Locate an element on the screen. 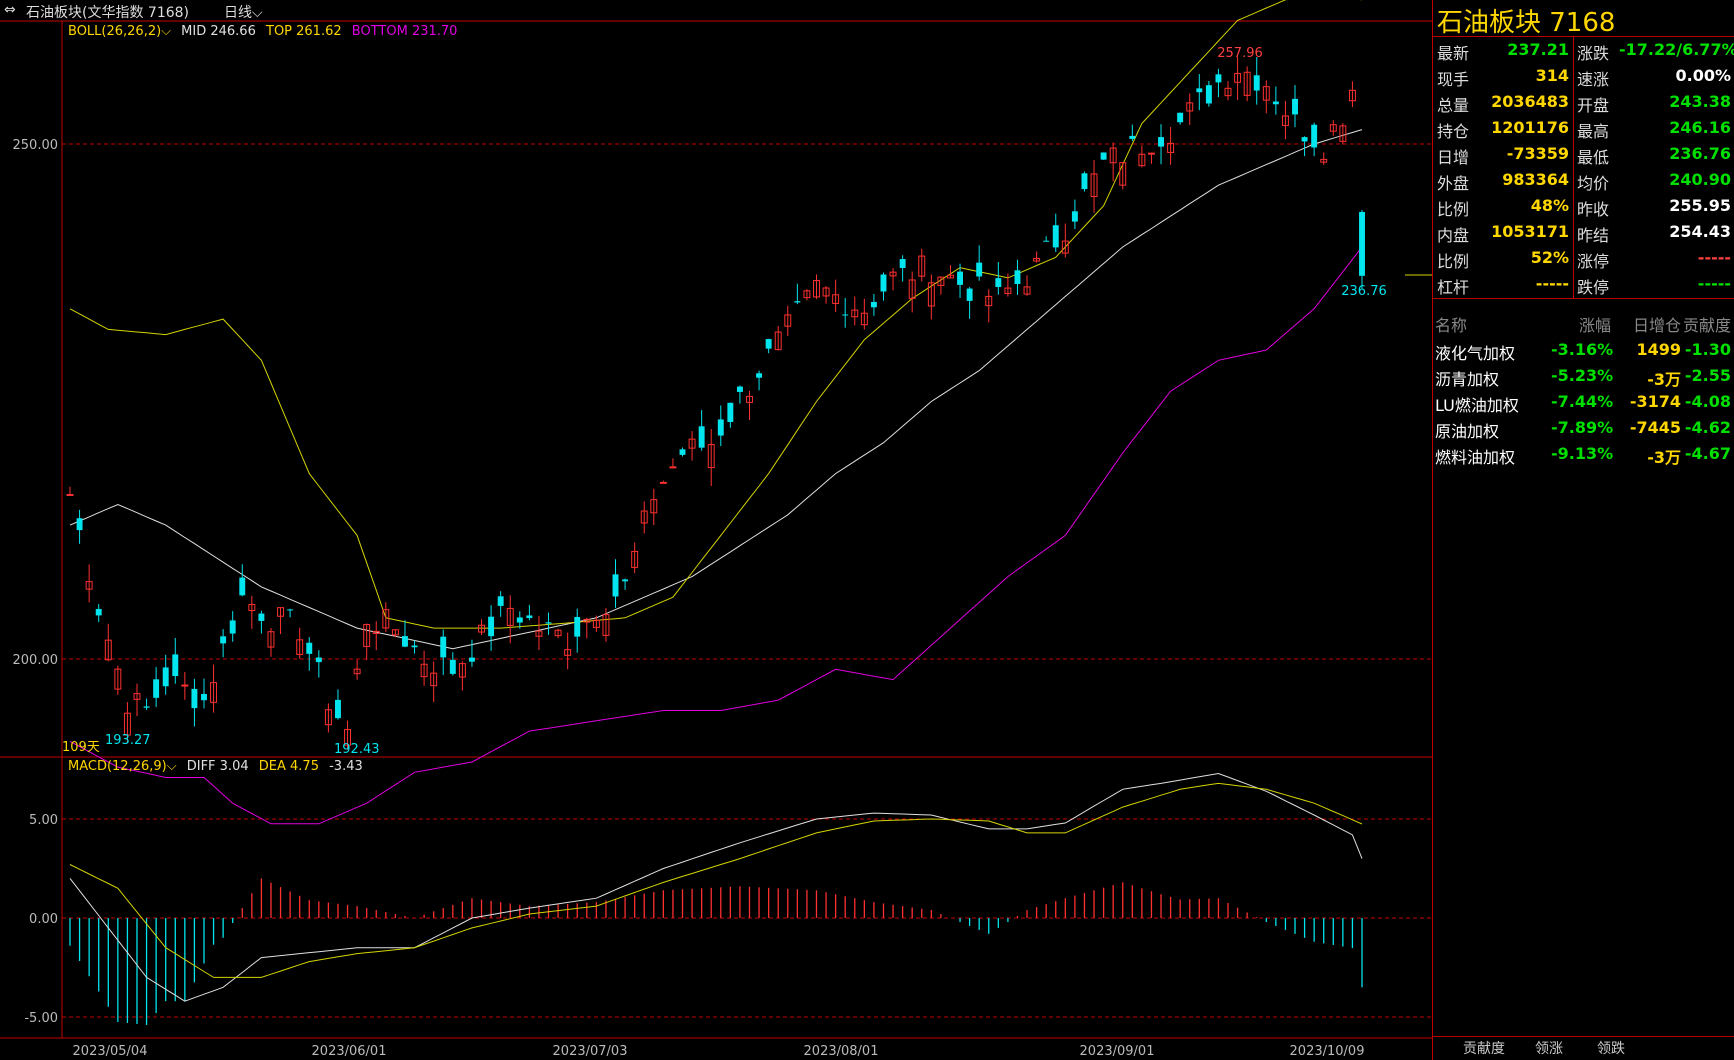 The height and width of the screenshot is (1060, 1734). contrib-change: -3.16% is located at coordinates (1582, 349).